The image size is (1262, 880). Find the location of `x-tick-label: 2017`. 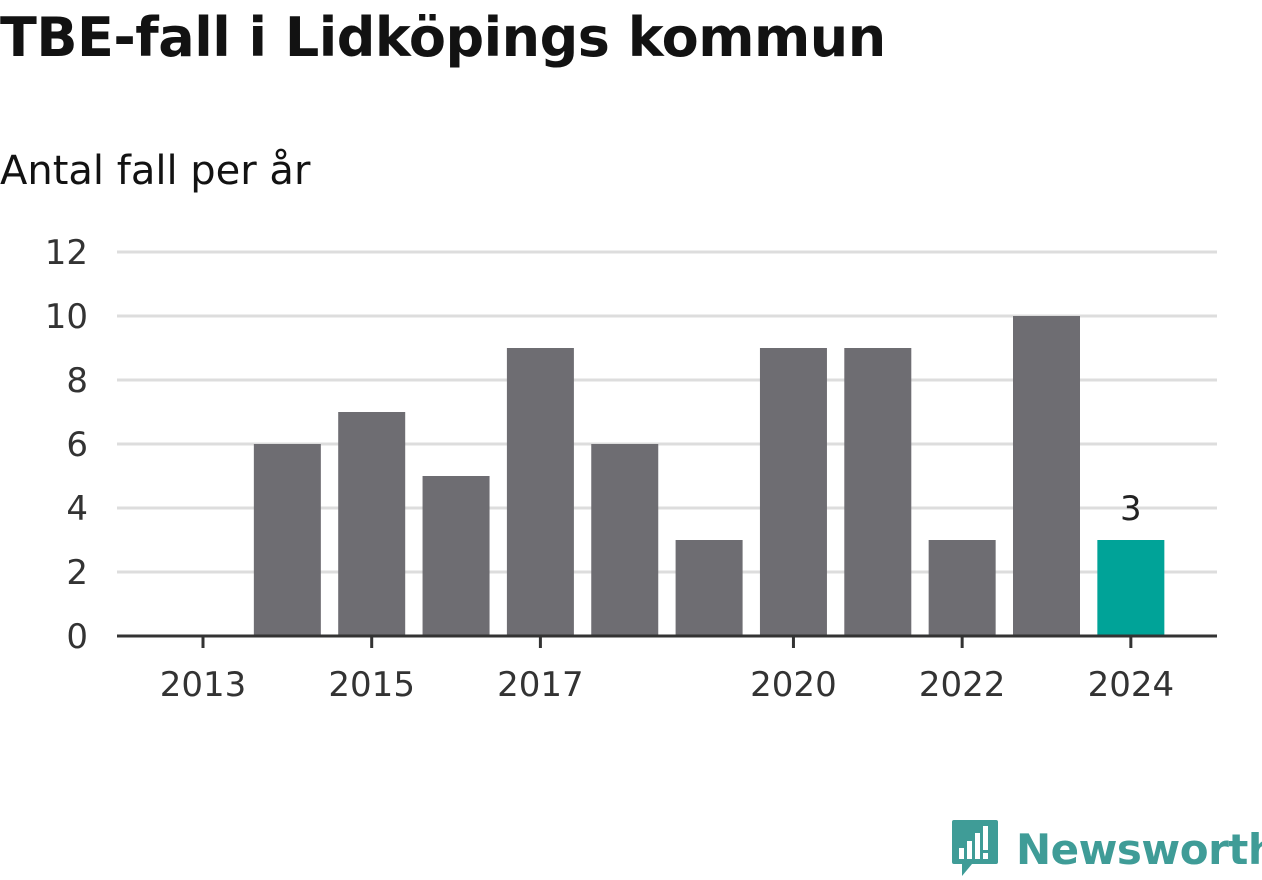

x-tick-label: 2017 is located at coordinates (540, 685).